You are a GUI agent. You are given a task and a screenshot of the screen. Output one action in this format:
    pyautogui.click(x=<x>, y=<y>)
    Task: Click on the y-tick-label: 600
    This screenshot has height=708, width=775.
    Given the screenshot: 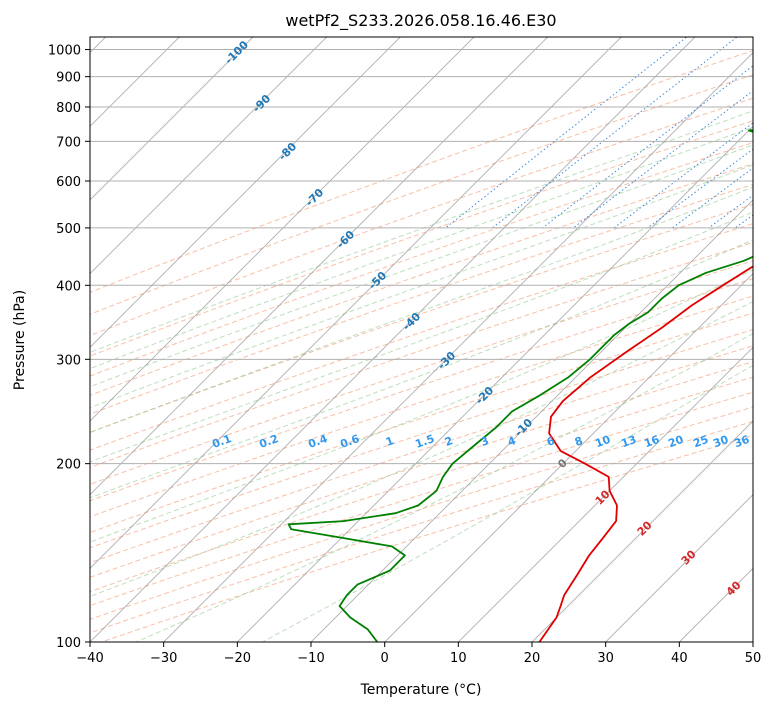 What is the action you would take?
    pyautogui.click(x=68, y=182)
    